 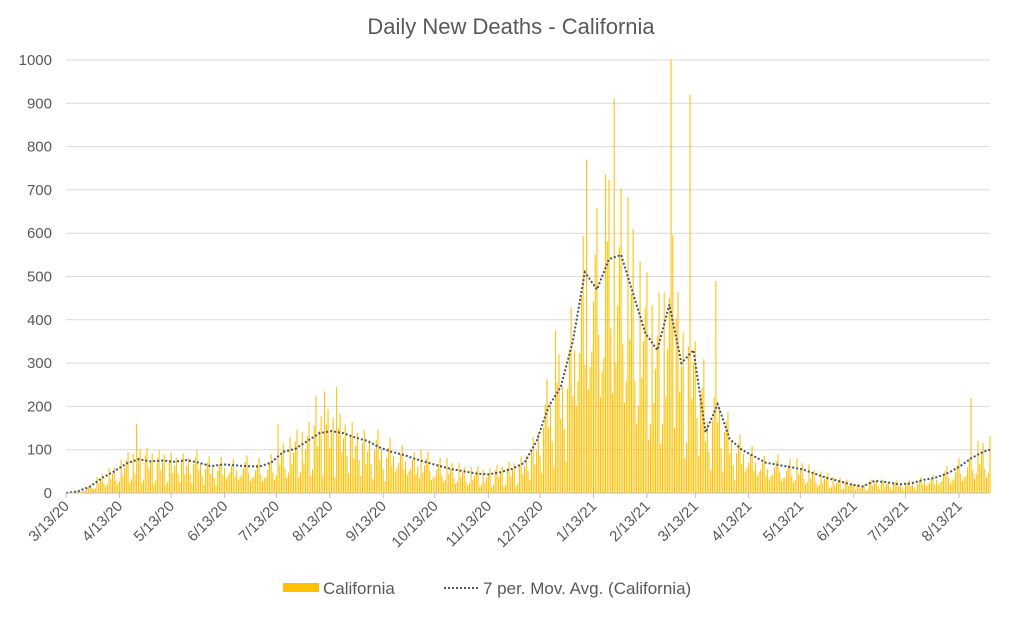 What do you see at coordinates (39, 147) in the screenshot?
I see `y-tick-label: 800` at bounding box center [39, 147].